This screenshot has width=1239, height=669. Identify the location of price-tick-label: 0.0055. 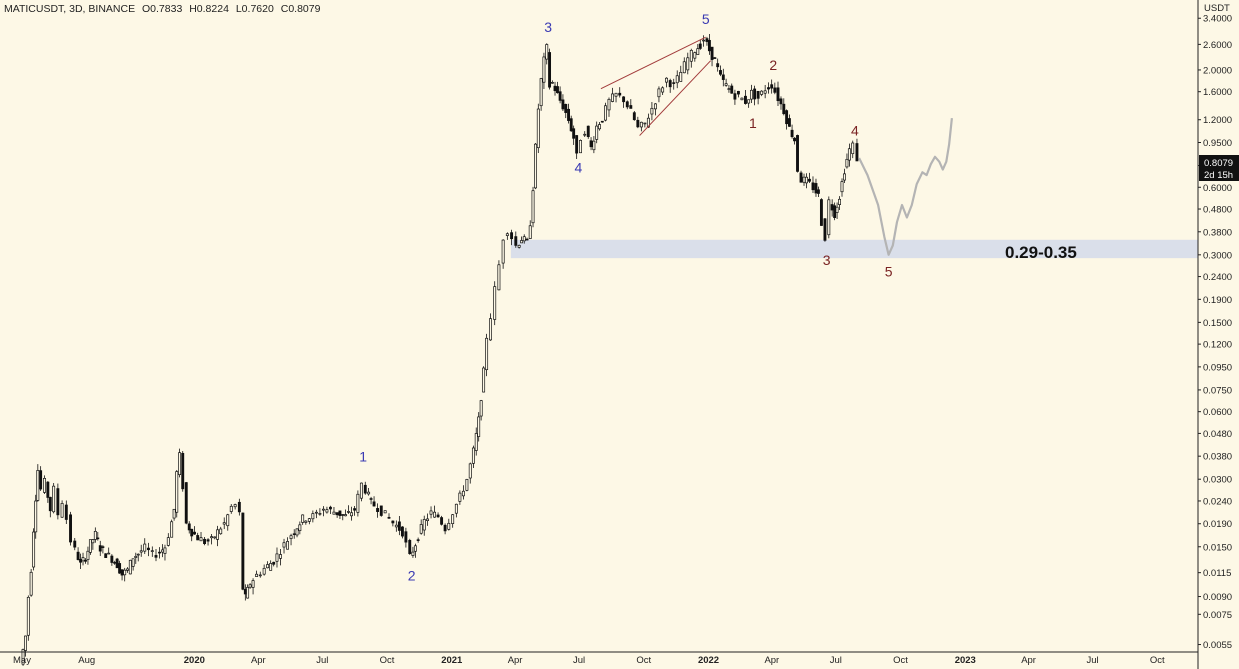
(1217, 645).